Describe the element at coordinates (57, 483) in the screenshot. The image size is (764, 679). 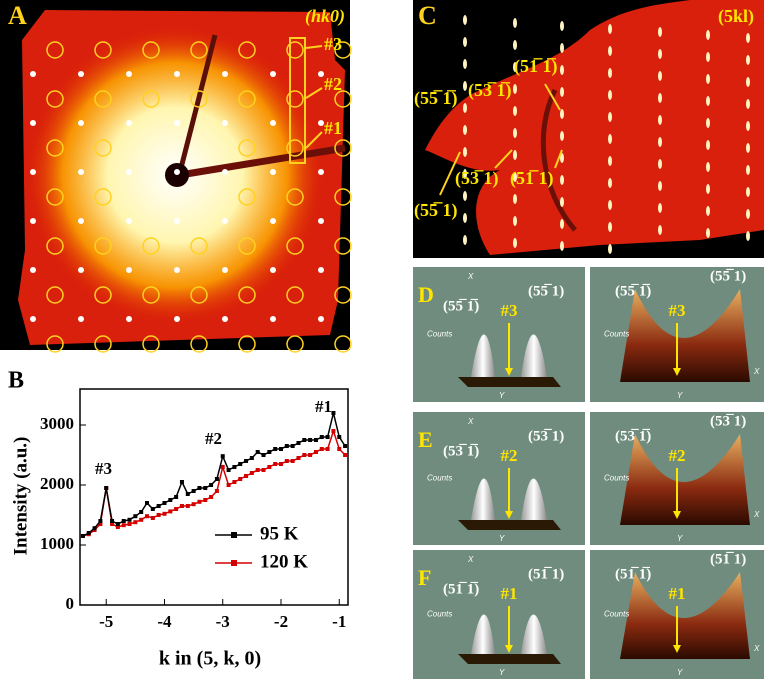
I see `y-tick-label: 2000` at that location.